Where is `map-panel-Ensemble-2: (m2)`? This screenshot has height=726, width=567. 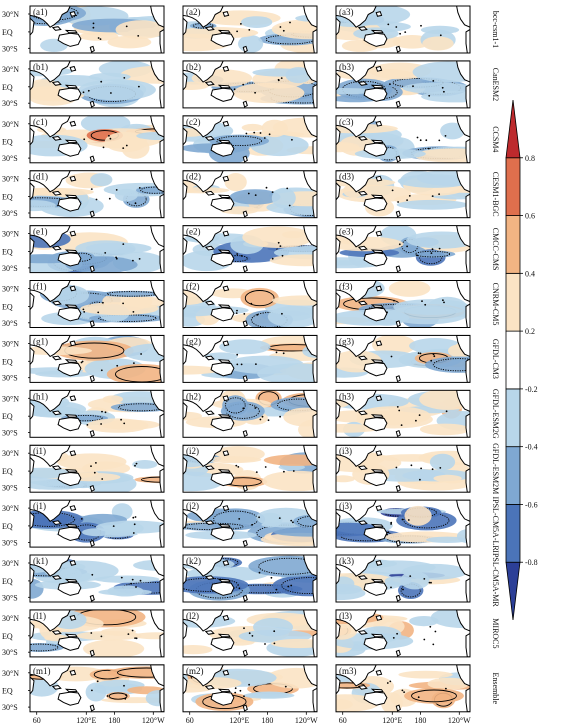
map-panel-Ensemble-2: (m2) is located at coordinates (250, 688).